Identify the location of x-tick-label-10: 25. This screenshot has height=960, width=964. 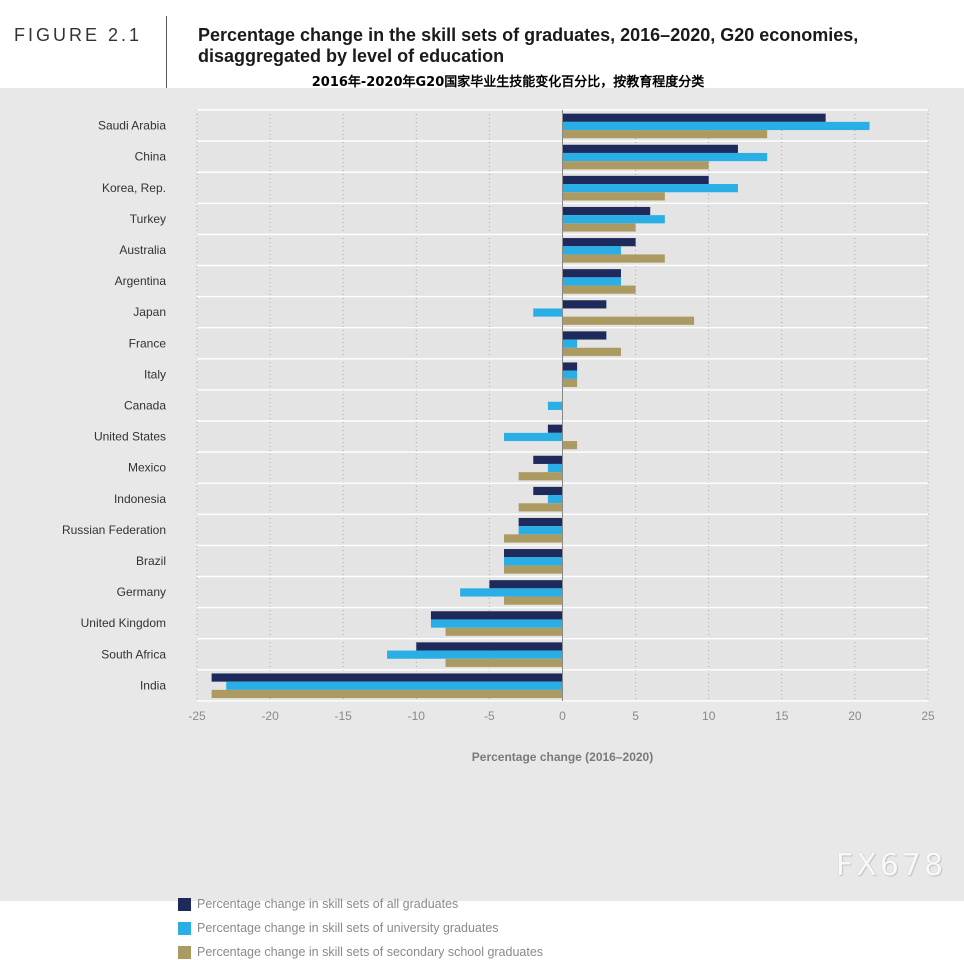
(928, 716).